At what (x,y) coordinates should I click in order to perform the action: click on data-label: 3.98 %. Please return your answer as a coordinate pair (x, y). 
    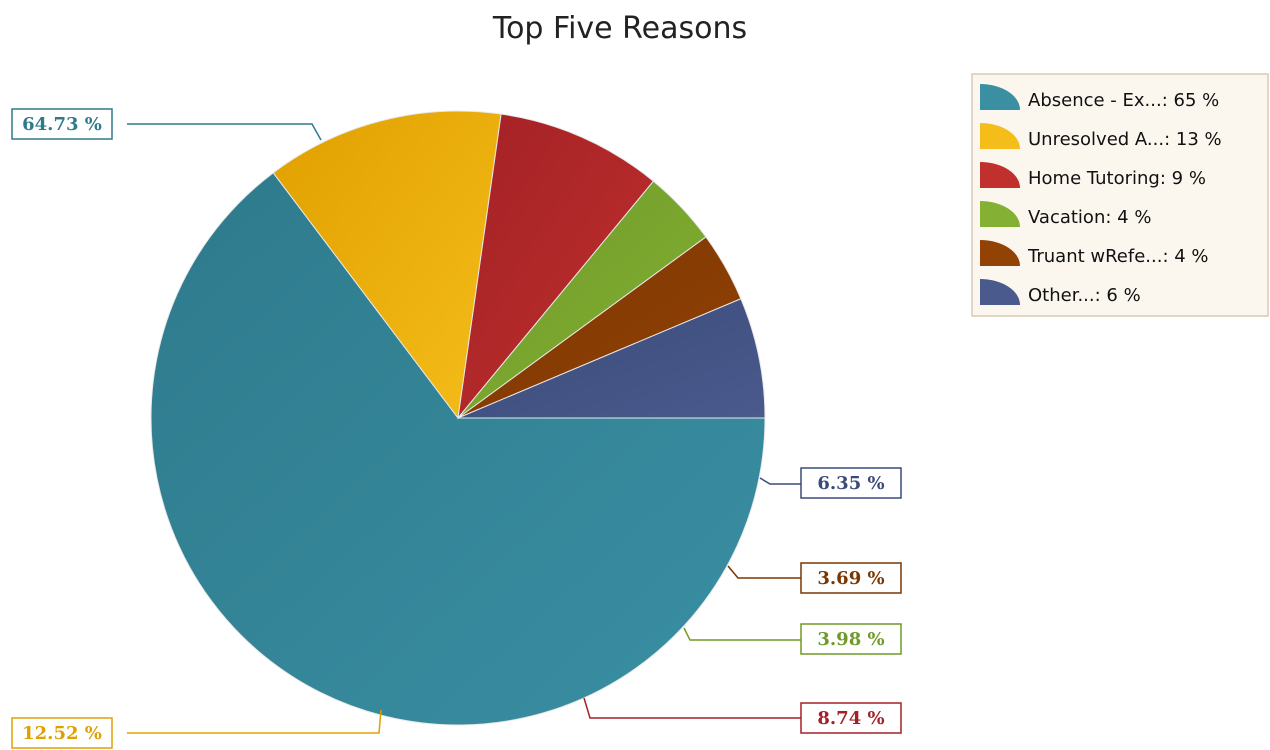
    Looking at the image, I should click on (850, 639).